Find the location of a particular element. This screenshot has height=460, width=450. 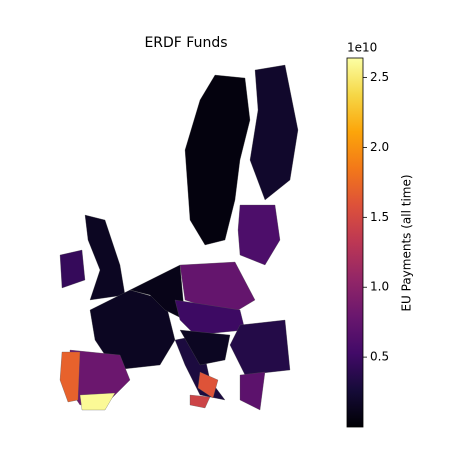

colorbar-label: EU Payments (all time) is located at coordinates (407, 242).